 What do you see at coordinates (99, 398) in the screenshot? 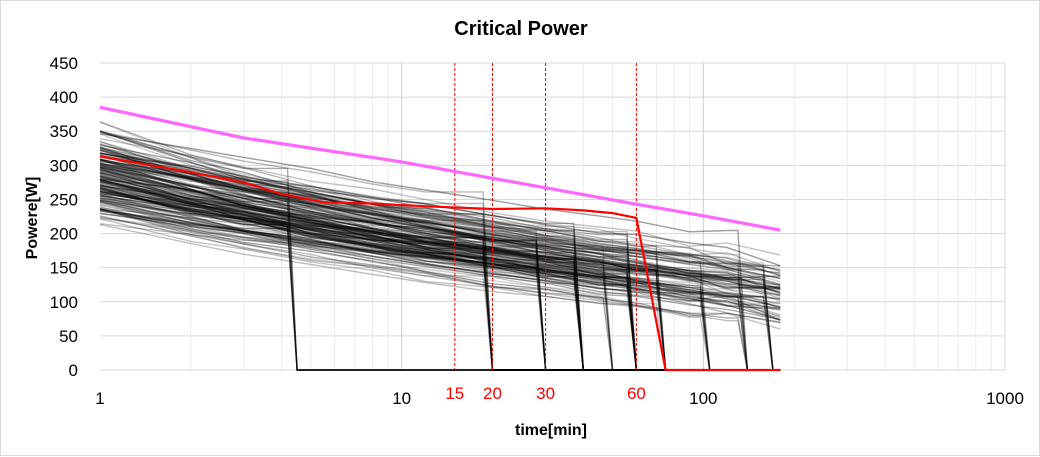
I see `x-tick-label: 1` at bounding box center [99, 398].